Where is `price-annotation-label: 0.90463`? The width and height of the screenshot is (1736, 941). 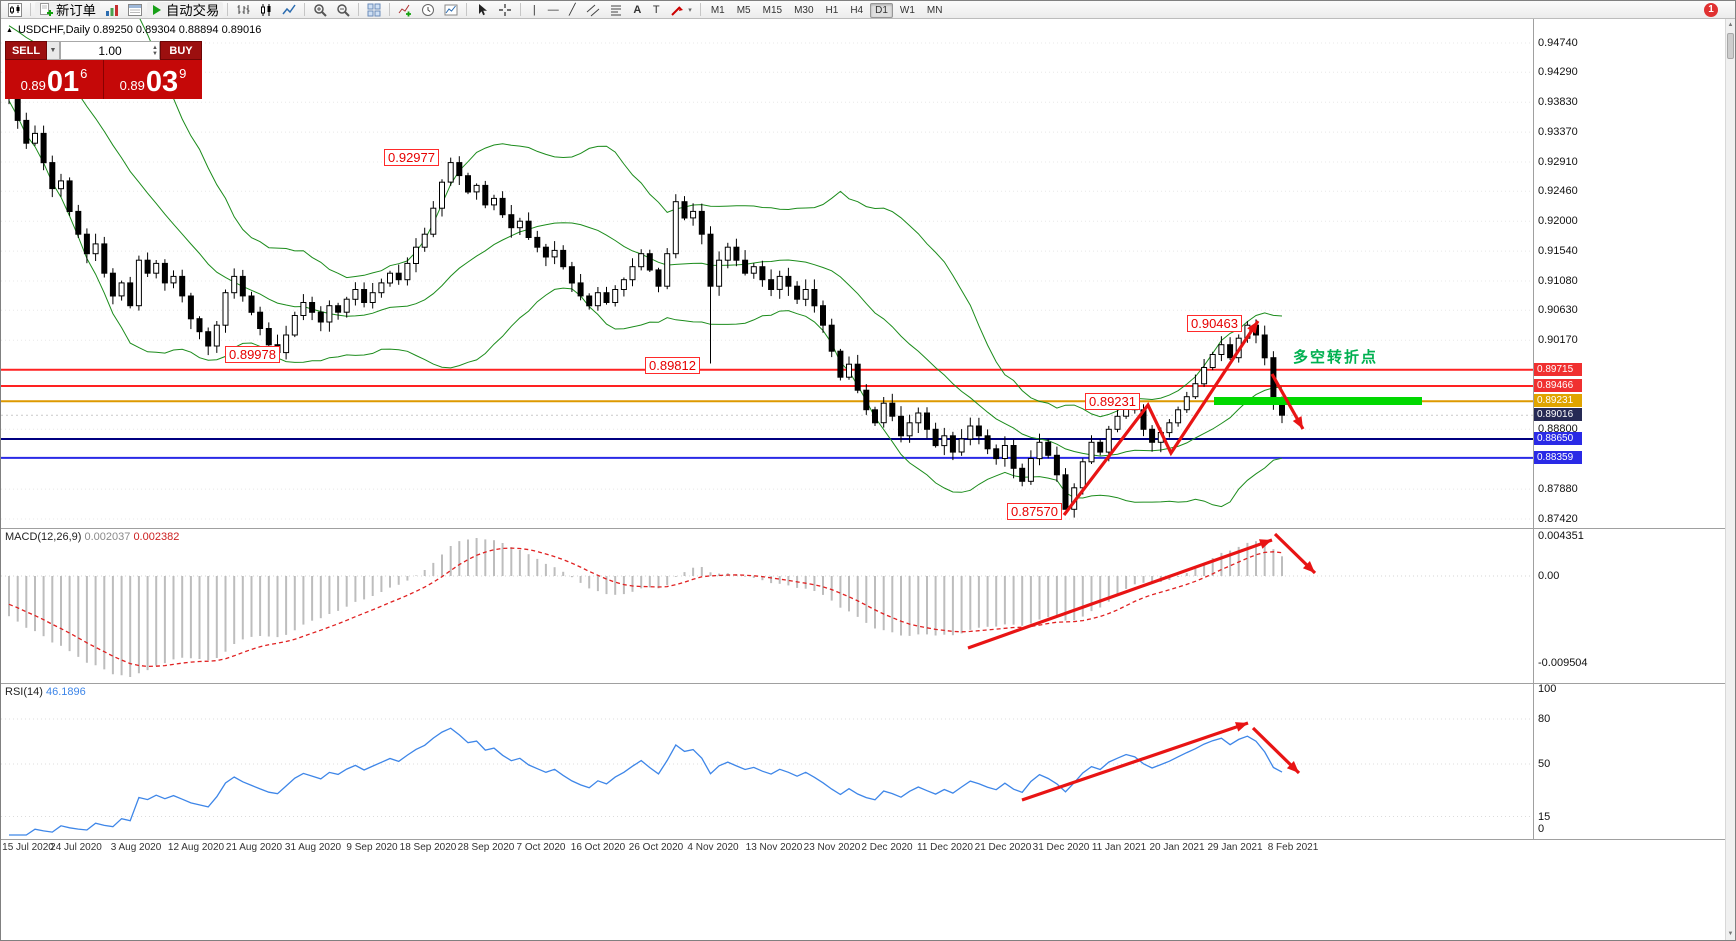
price-annotation-label: 0.90463 is located at coordinates (1214, 323).